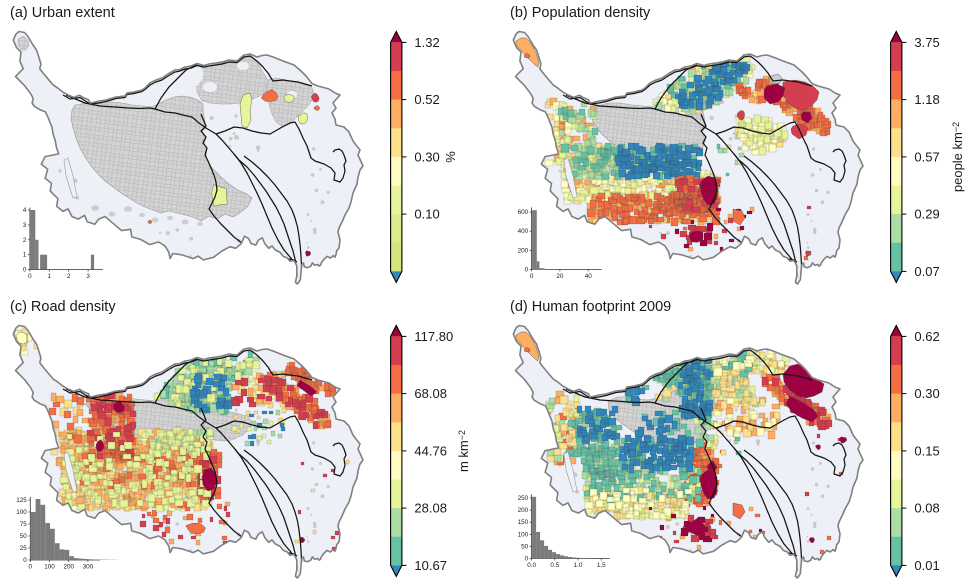 The image size is (980, 588). I want to click on svg-text: m km−2, so click(463, 451).